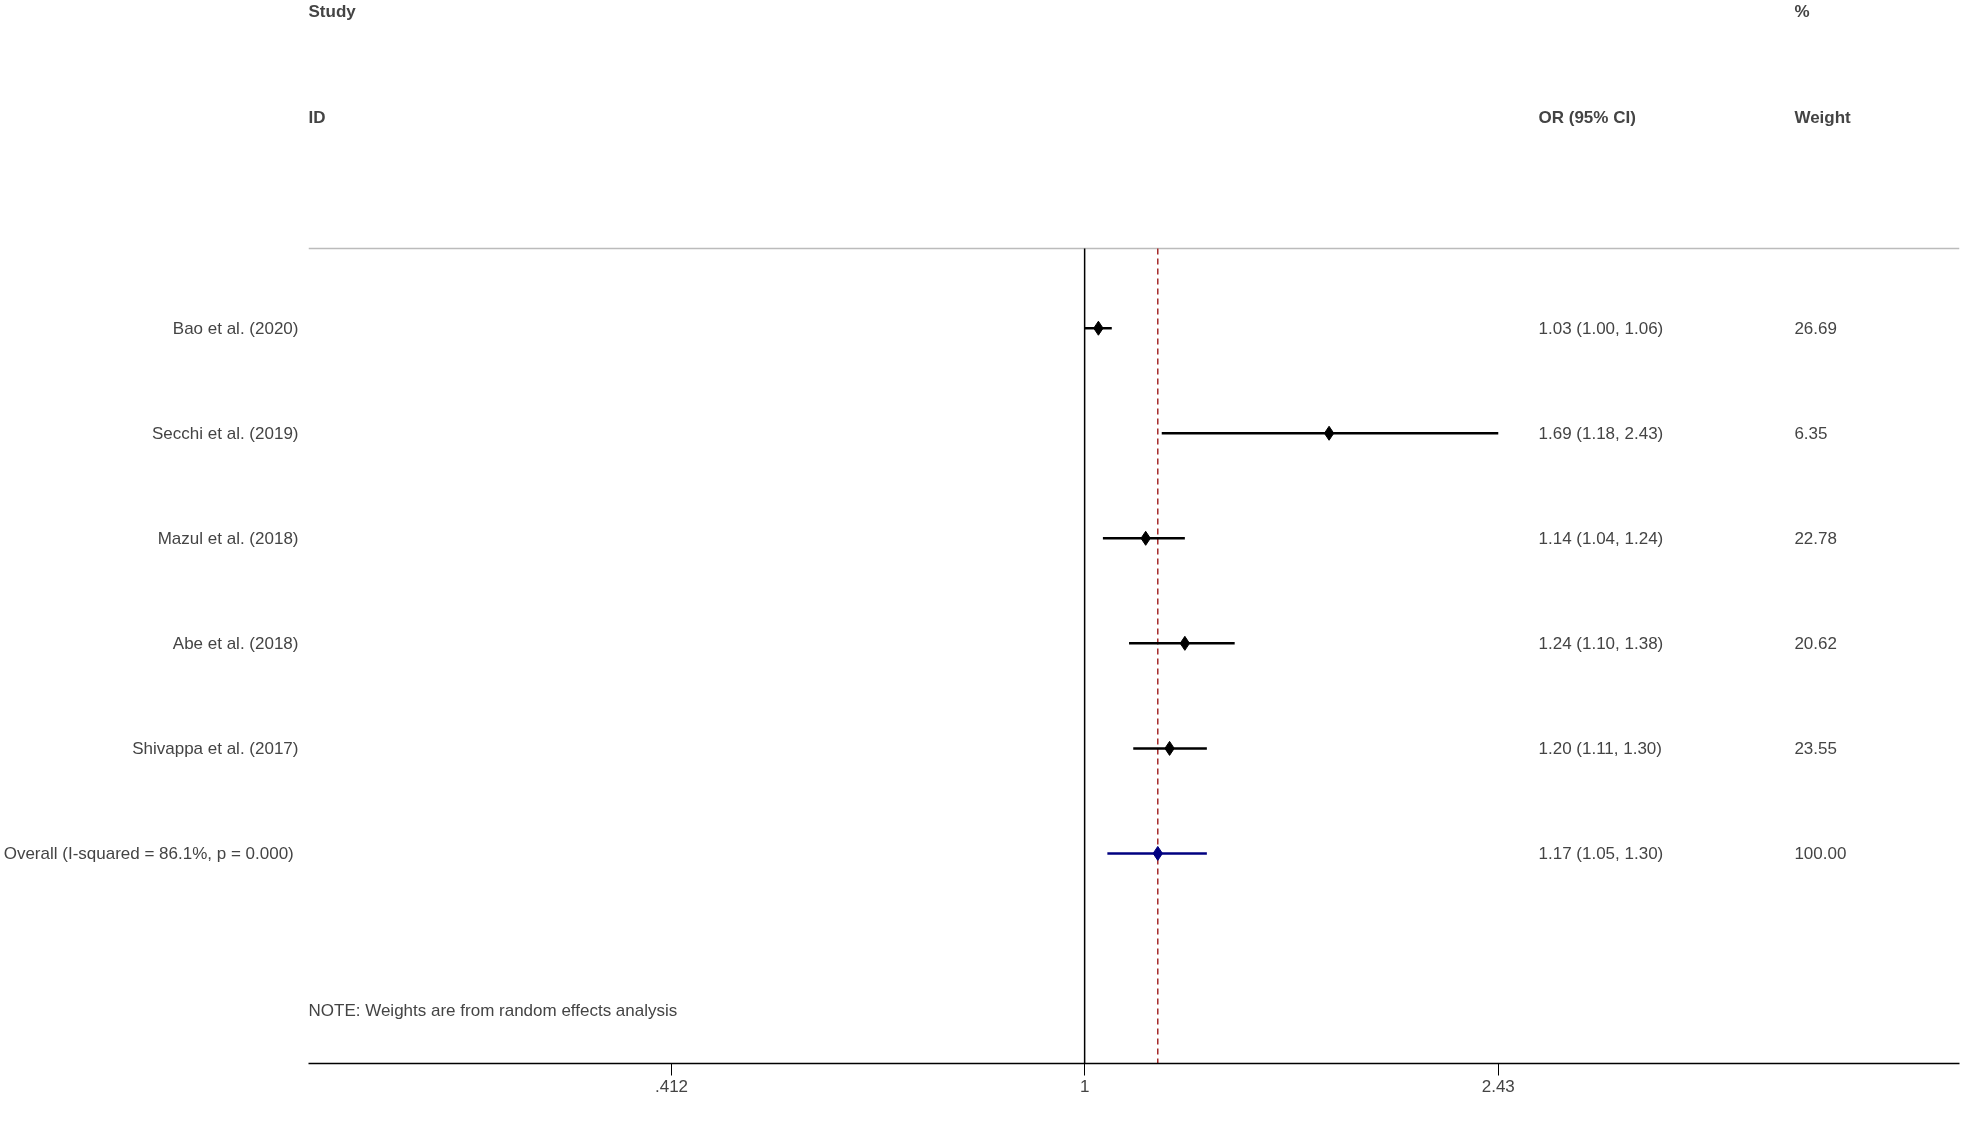 The image size is (1969, 1133). Describe the element at coordinates (1815, 329) in the screenshot. I see `annotation: 26.69` at that location.